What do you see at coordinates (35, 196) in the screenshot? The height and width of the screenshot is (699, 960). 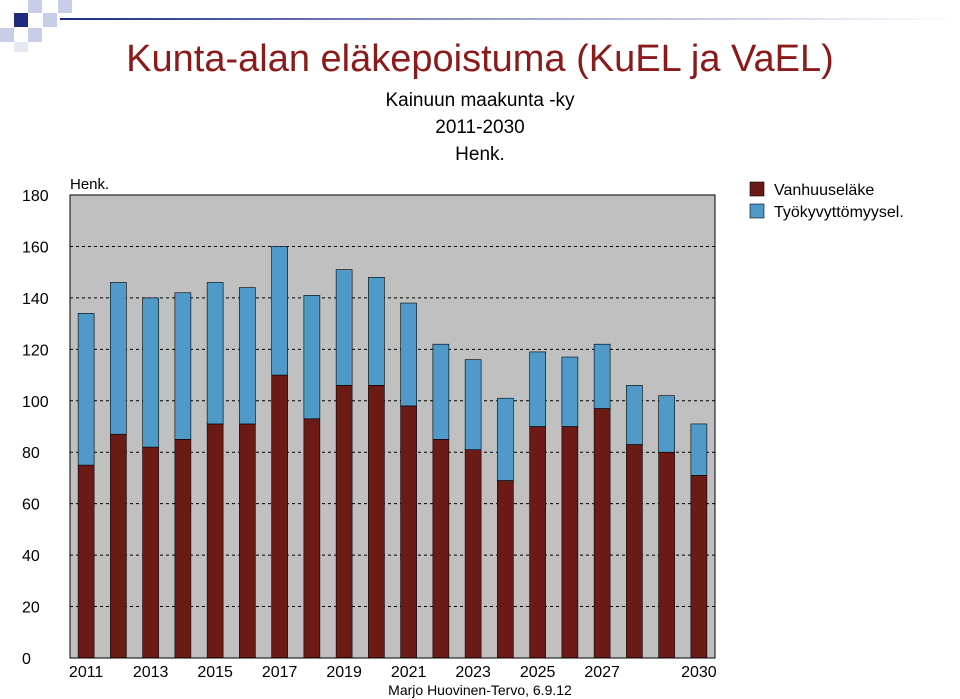 I see `y-tick-label: 180` at bounding box center [35, 196].